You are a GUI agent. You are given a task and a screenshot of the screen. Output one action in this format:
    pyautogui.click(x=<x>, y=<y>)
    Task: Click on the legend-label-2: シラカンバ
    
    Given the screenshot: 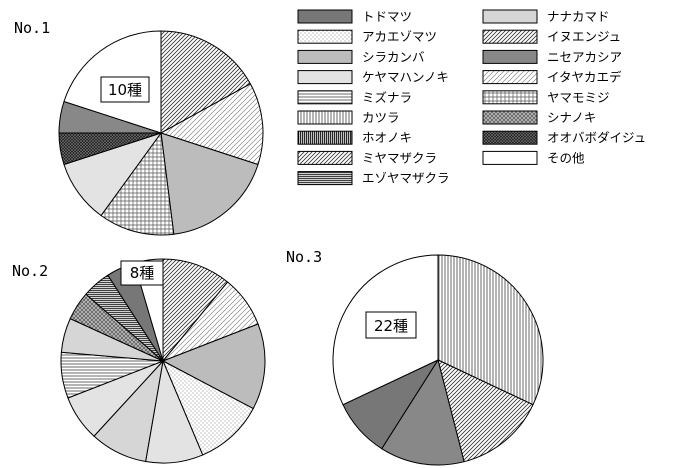 What is the action you would take?
    pyautogui.click(x=393, y=56)
    